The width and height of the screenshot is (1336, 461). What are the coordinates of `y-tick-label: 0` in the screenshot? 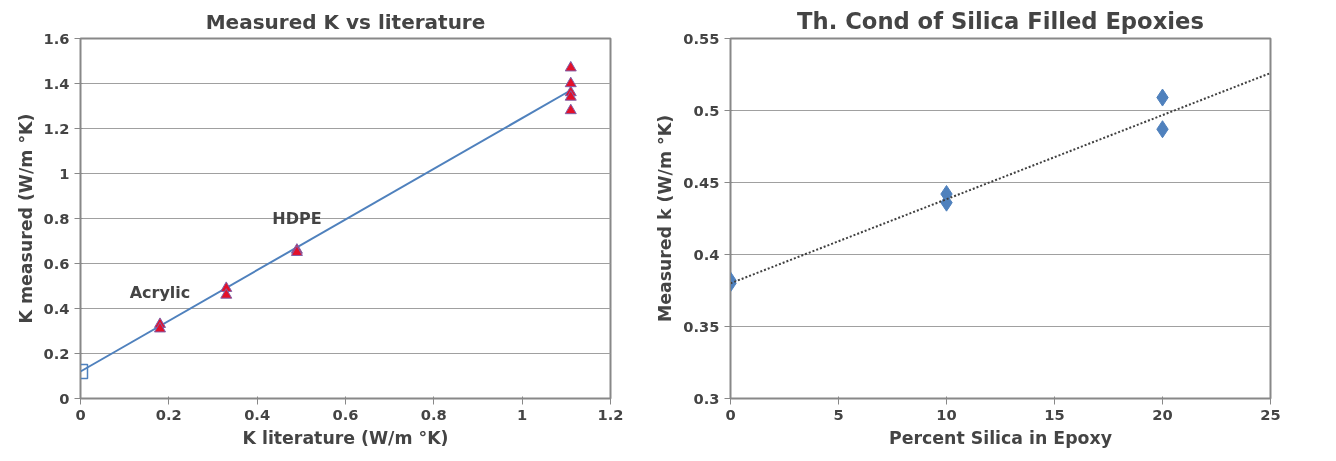 It's located at (64, 398).